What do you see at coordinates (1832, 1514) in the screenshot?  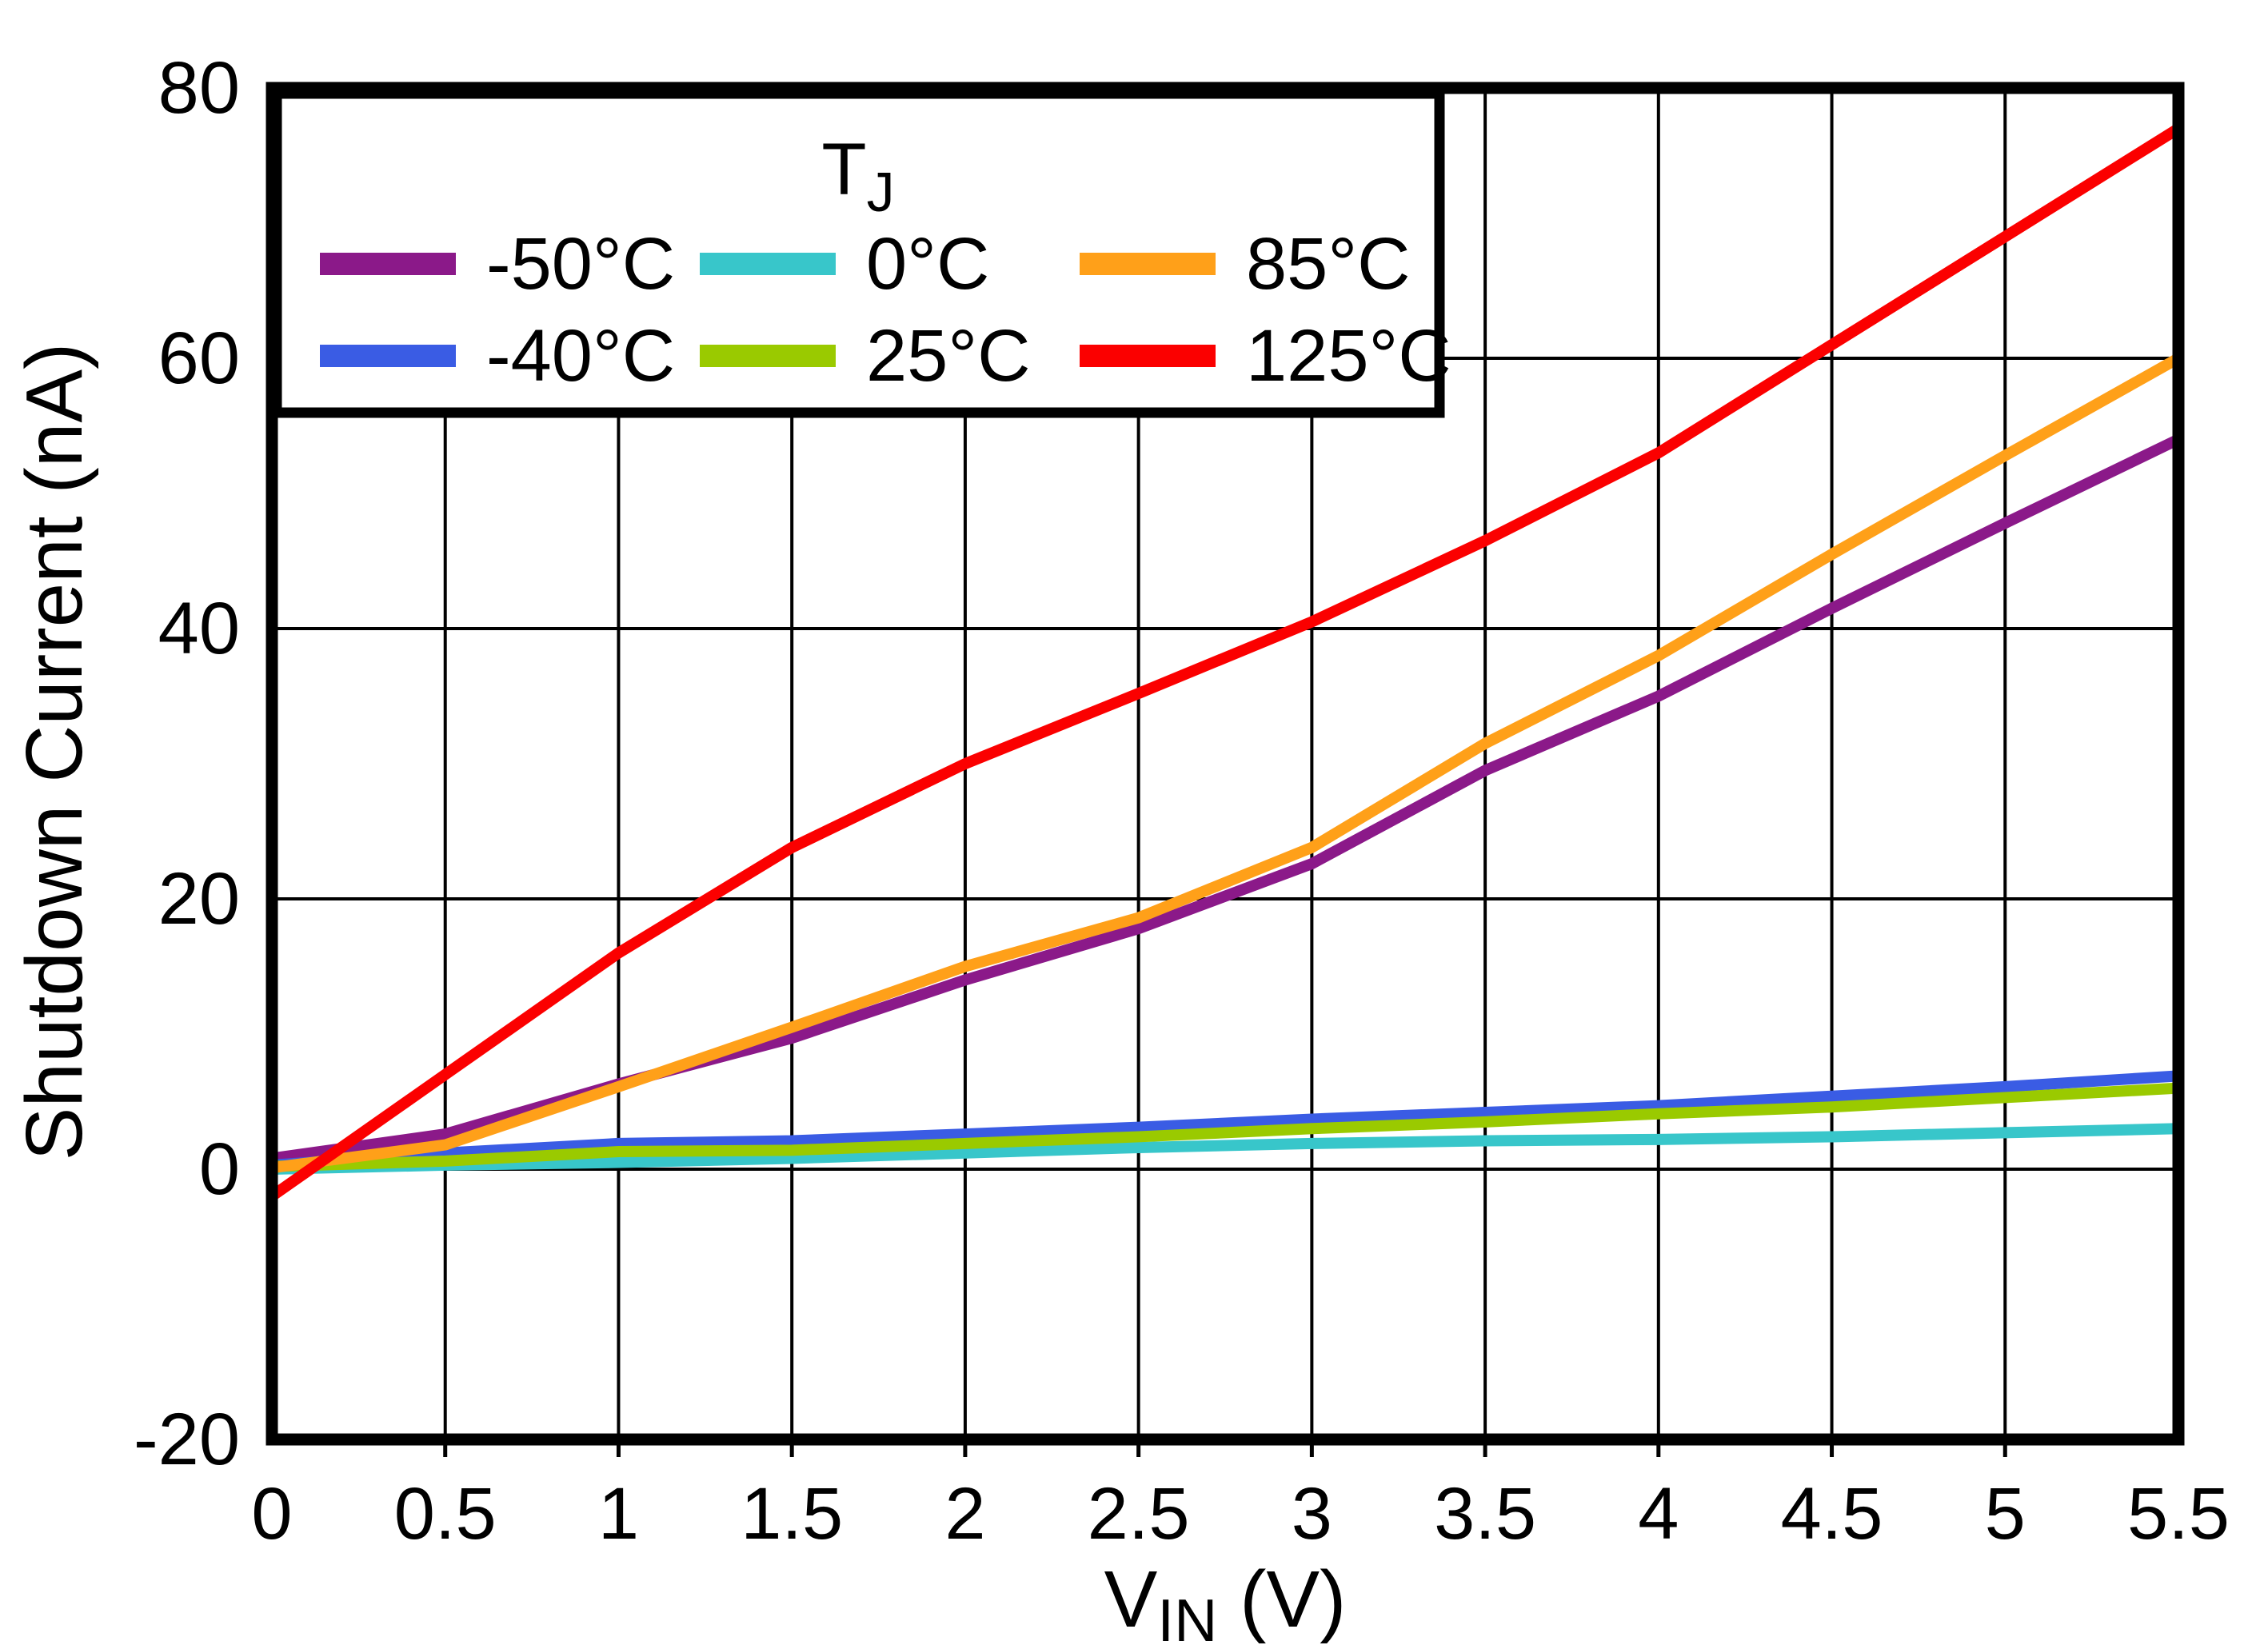 I see `x-tick-label: 4.5` at bounding box center [1832, 1514].